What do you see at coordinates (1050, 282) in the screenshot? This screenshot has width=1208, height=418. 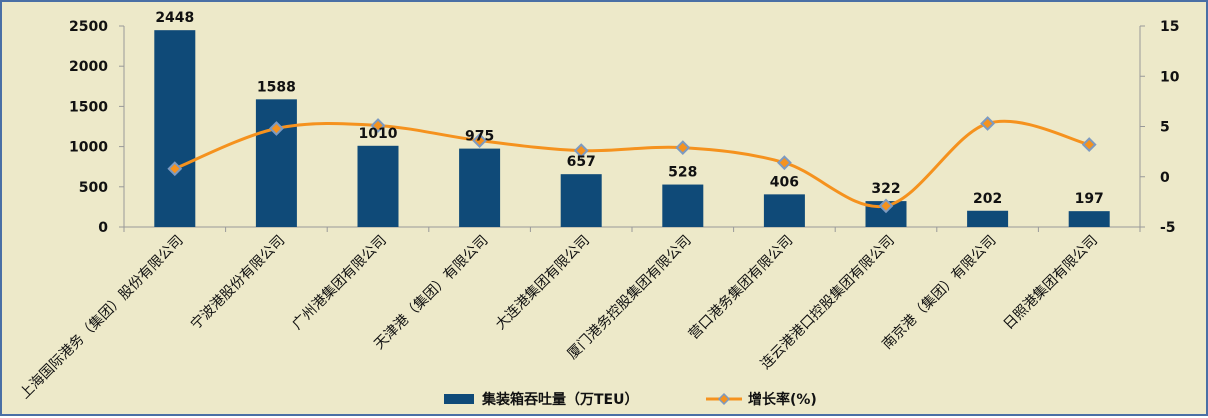 I see `x-category-label: 日照港集团有限公司` at bounding box center [1050, 282].